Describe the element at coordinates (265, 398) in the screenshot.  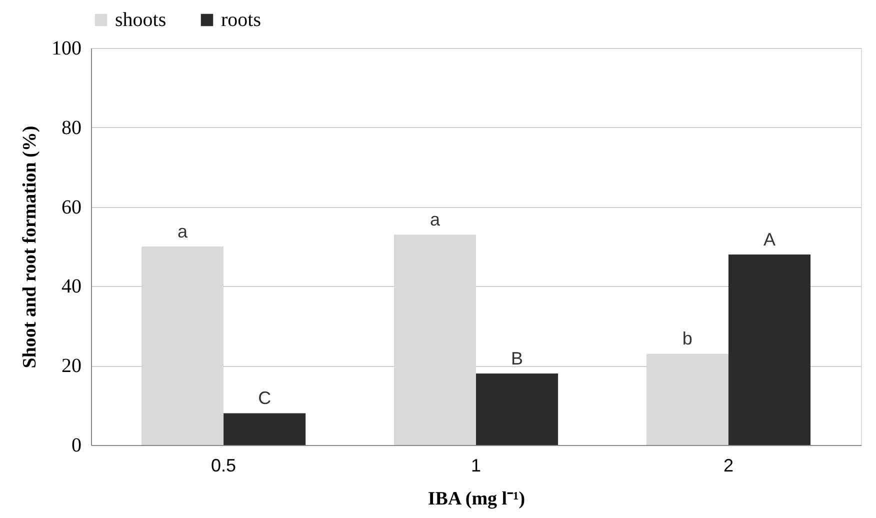
I see `annotation: C` at that location.